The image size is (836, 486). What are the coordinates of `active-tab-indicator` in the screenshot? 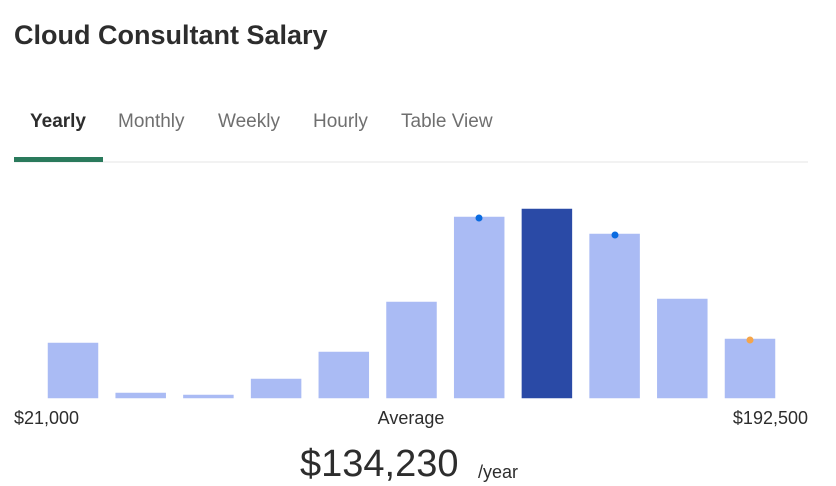 It's located at (58, 159).